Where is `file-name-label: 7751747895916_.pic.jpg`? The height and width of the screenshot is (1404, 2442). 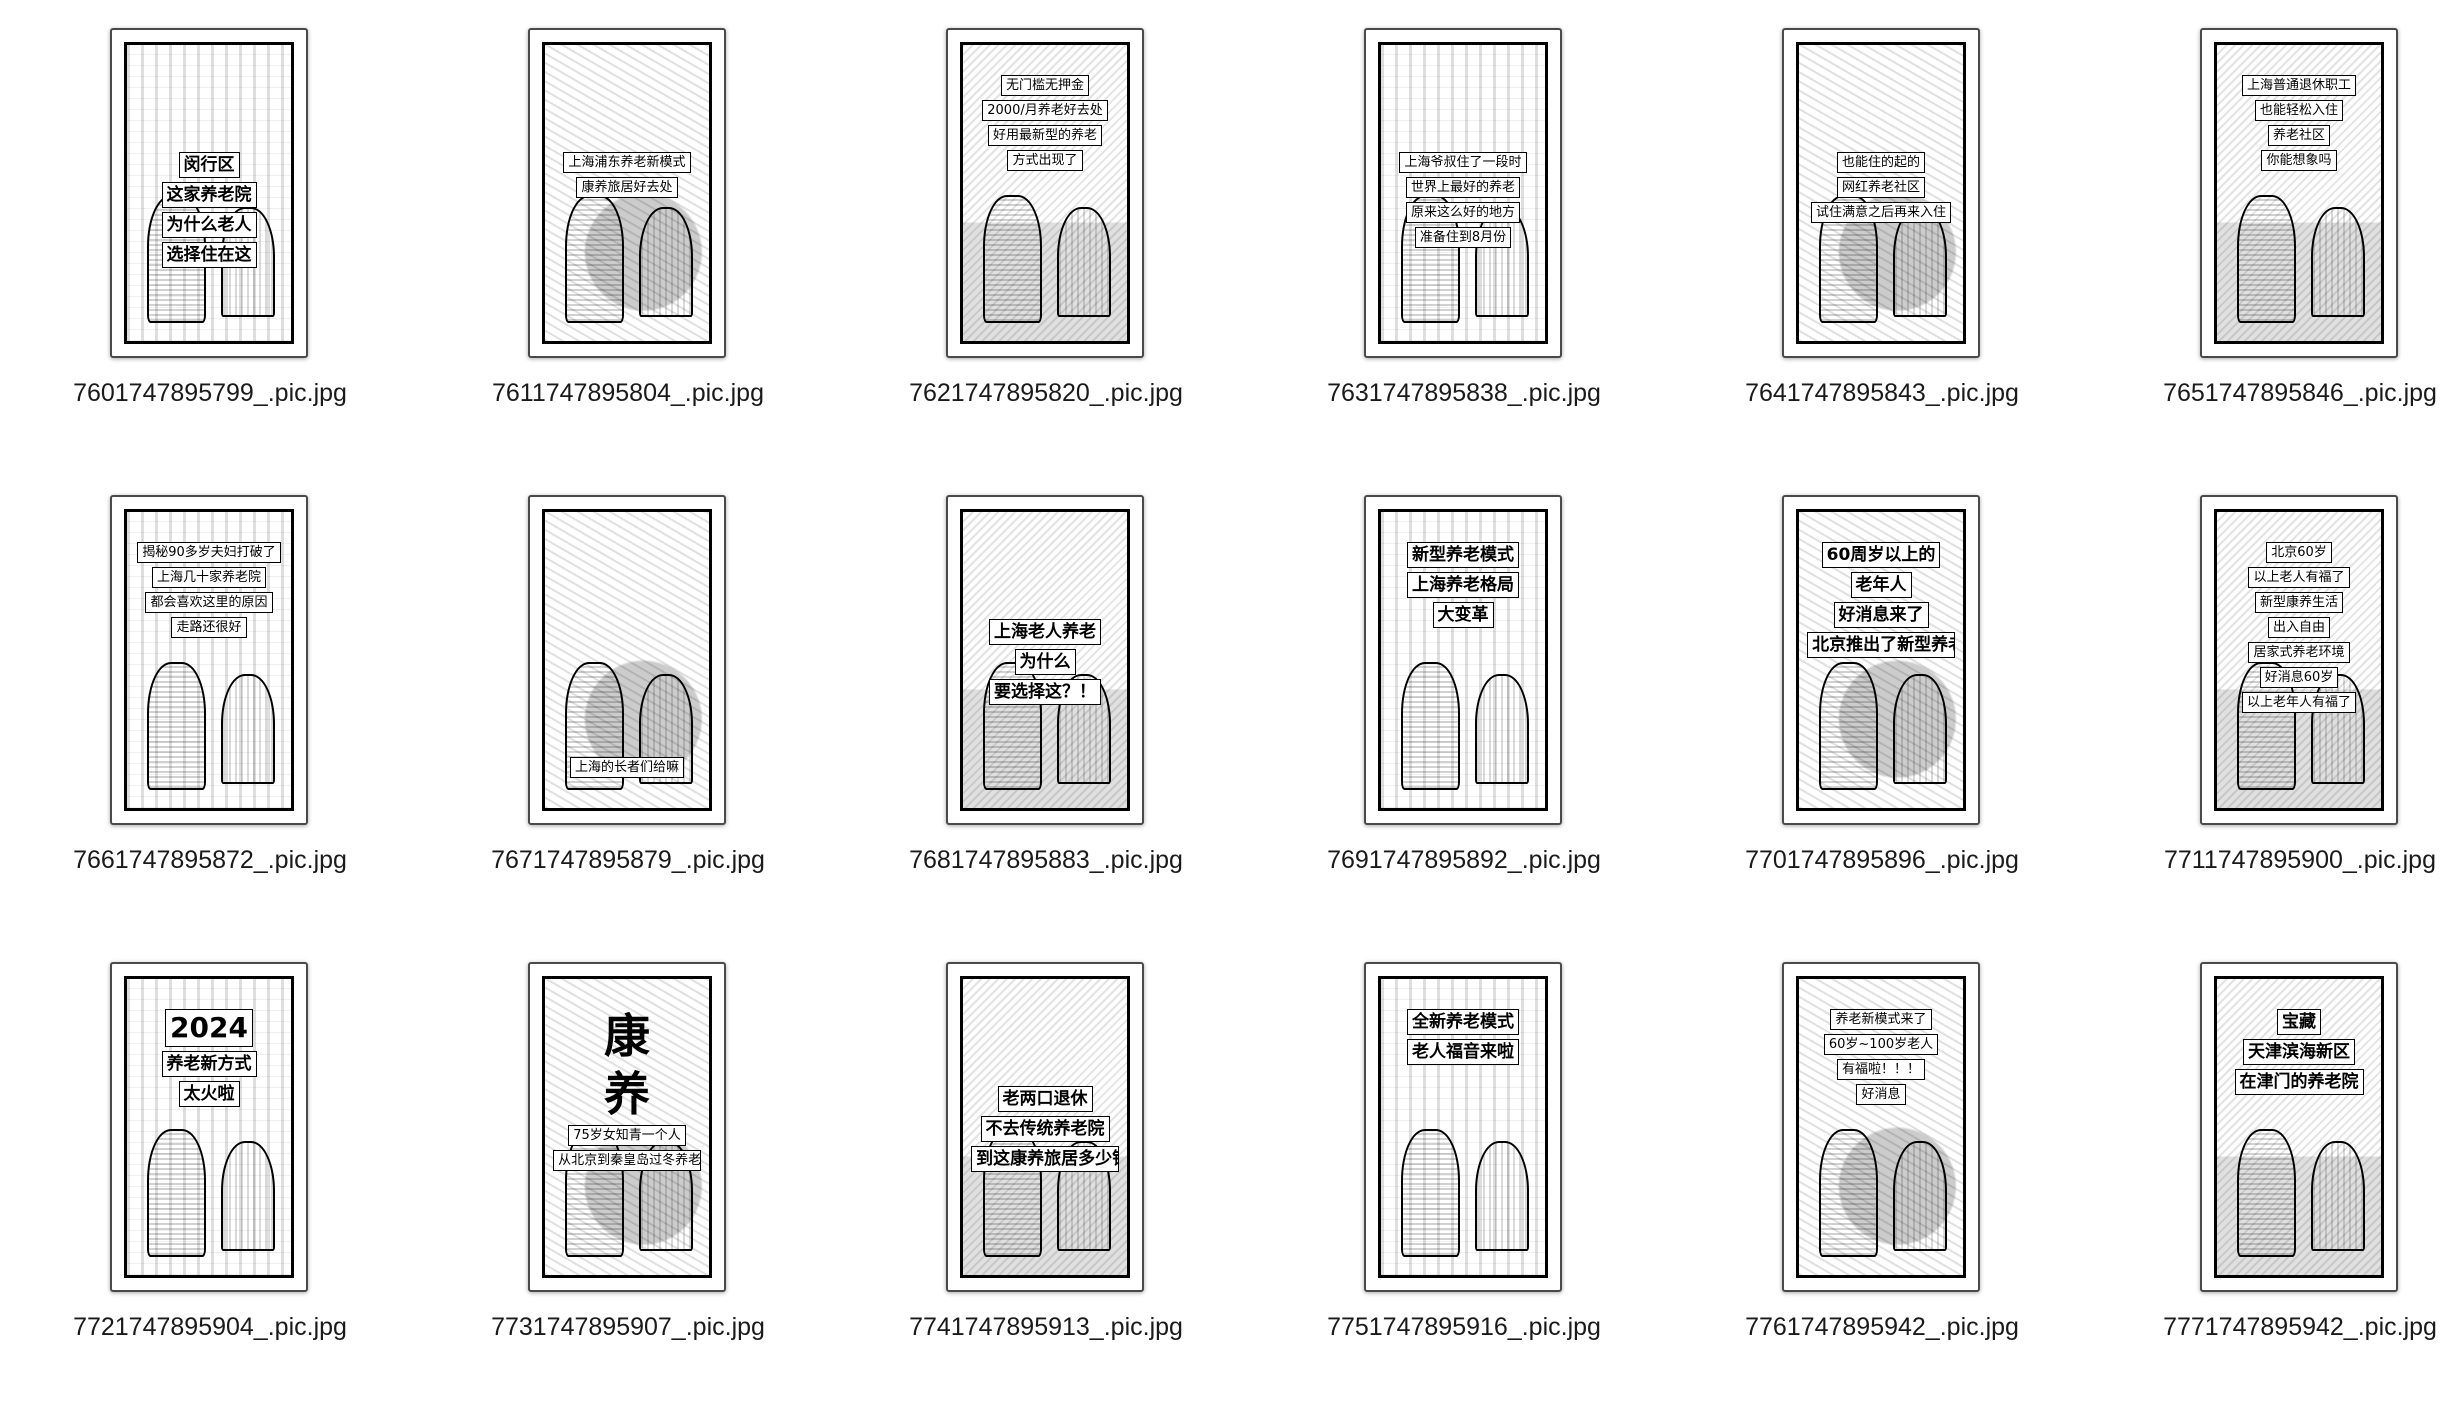 file-name-label: 7751747895916_.pic.jpg is located at coordinates (1464, 1327).